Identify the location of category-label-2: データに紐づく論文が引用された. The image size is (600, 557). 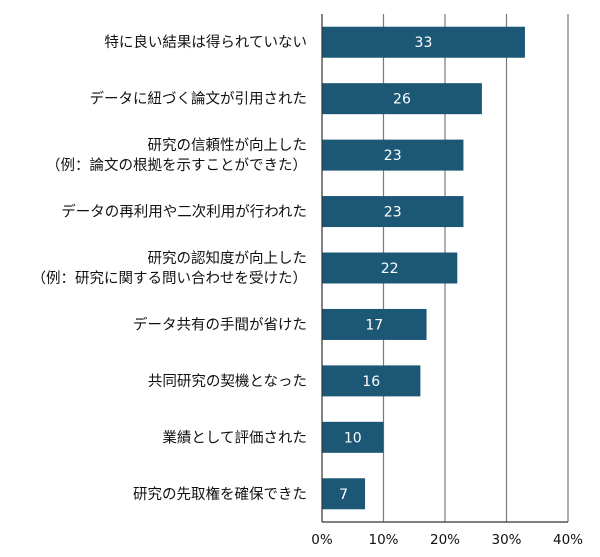
(199, 99).